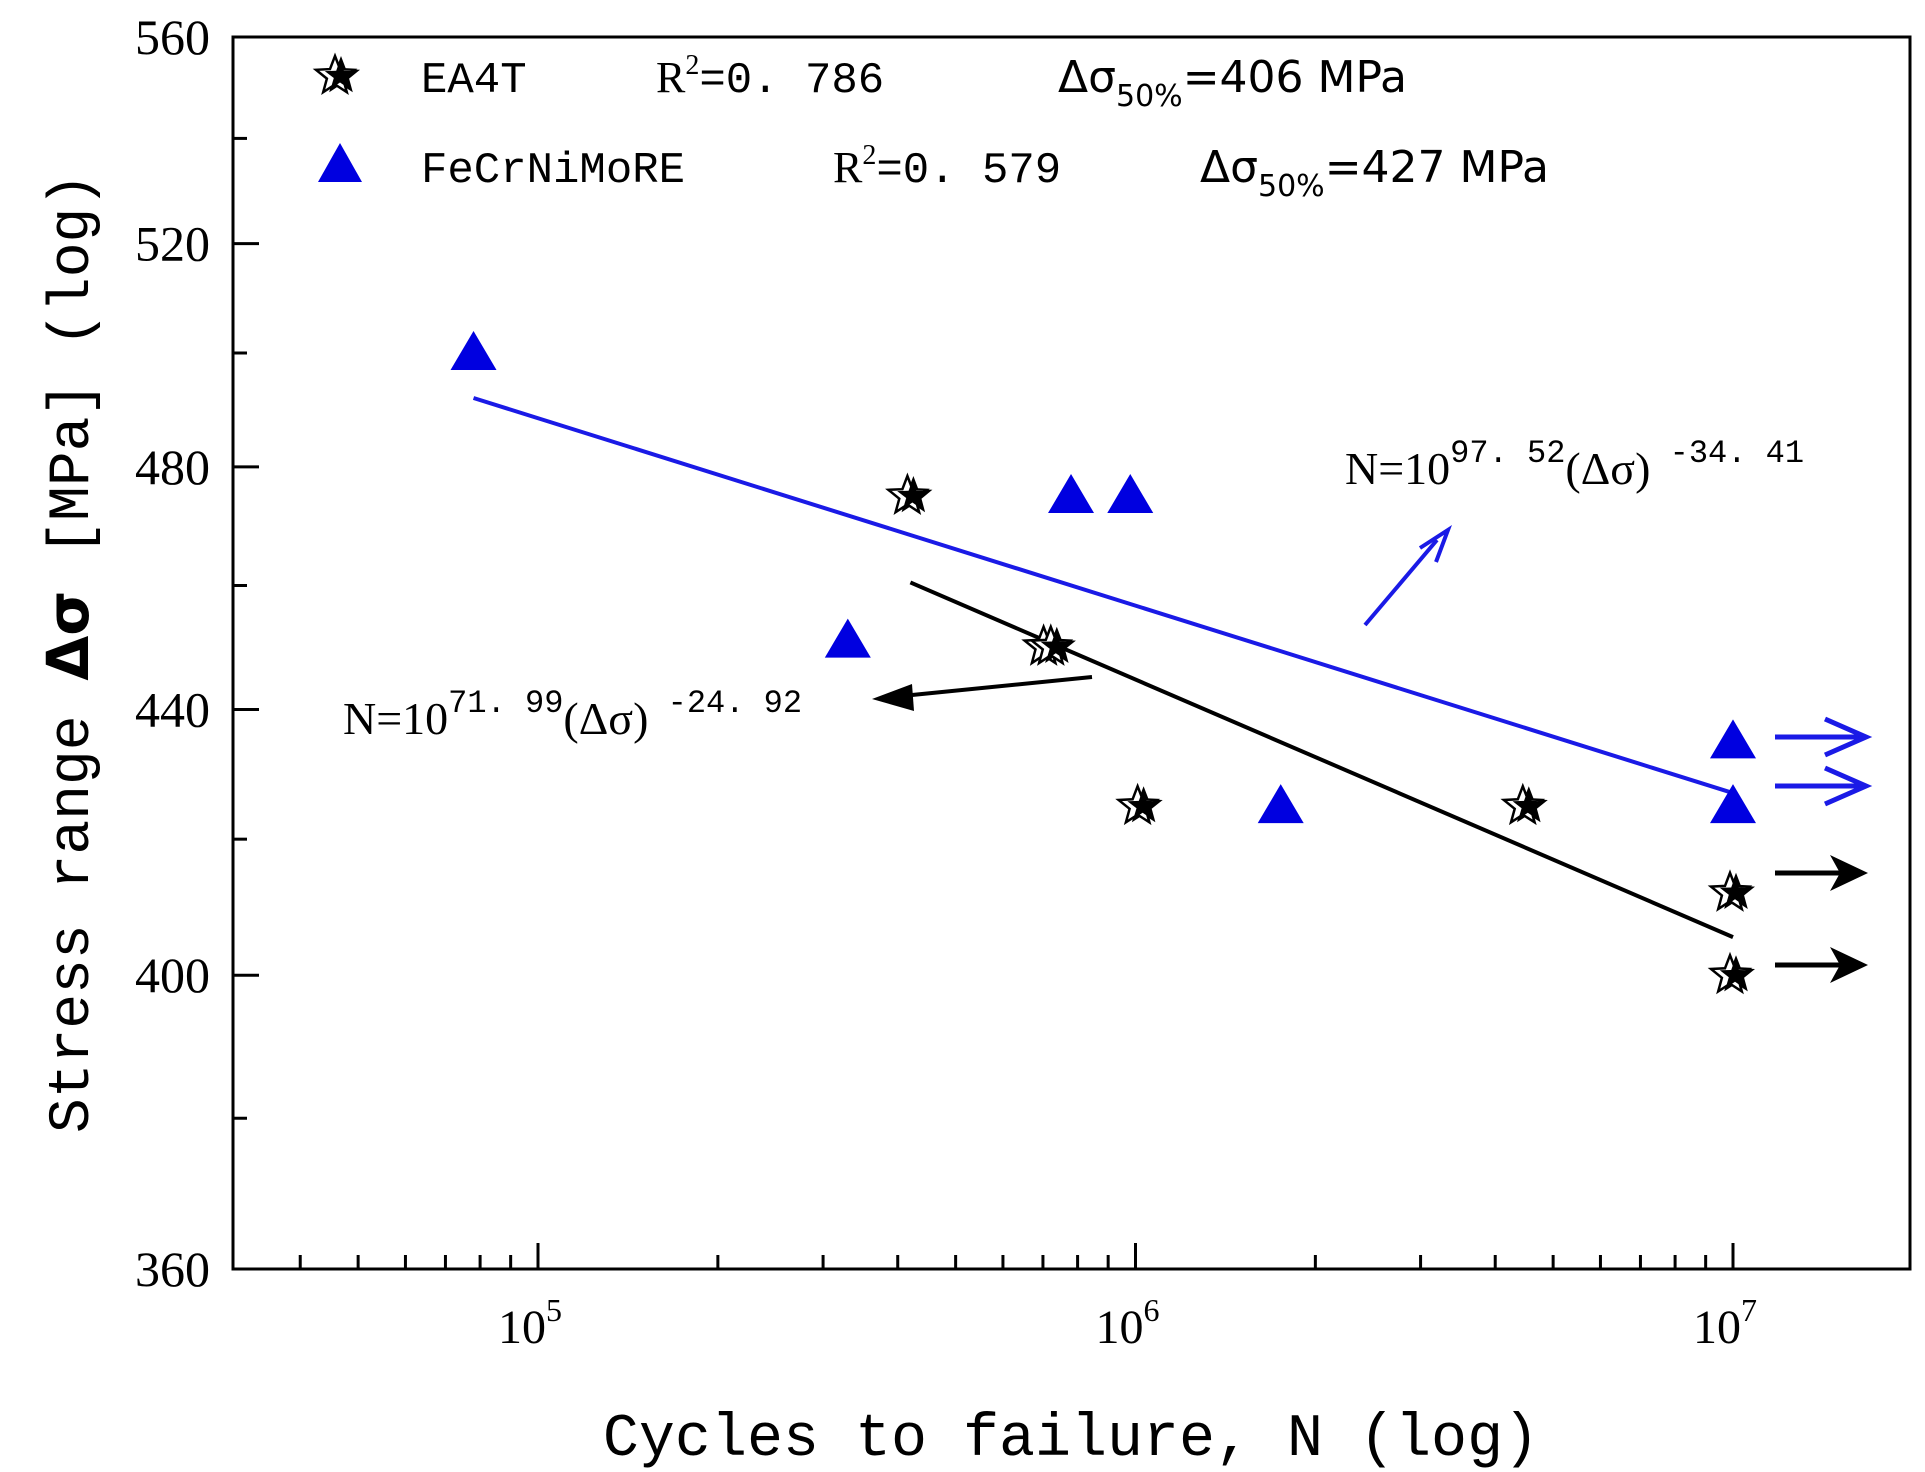  I want to click on legend-star-marker-icon, so click(336, 74).